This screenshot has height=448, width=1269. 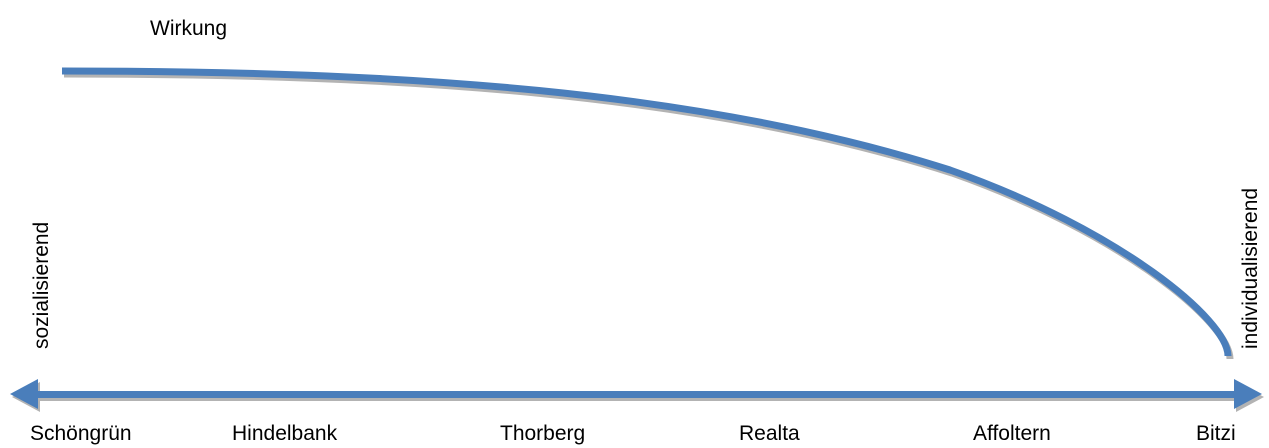 What do you see at coordinates (1250, 268) in the screenshot?
I see `right-axis-label: individualisierend` at bounding box center [1250, 268].